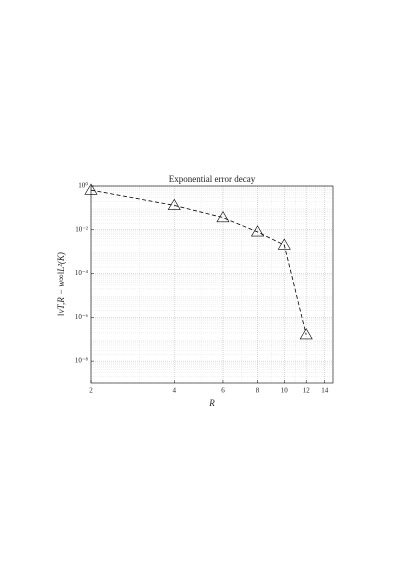 The width and height of the screenshot is (413, 585). Describe the element at coordinates (81, 229) in the screenshot. I see `y-tick-label: 10⁻²` at that location.